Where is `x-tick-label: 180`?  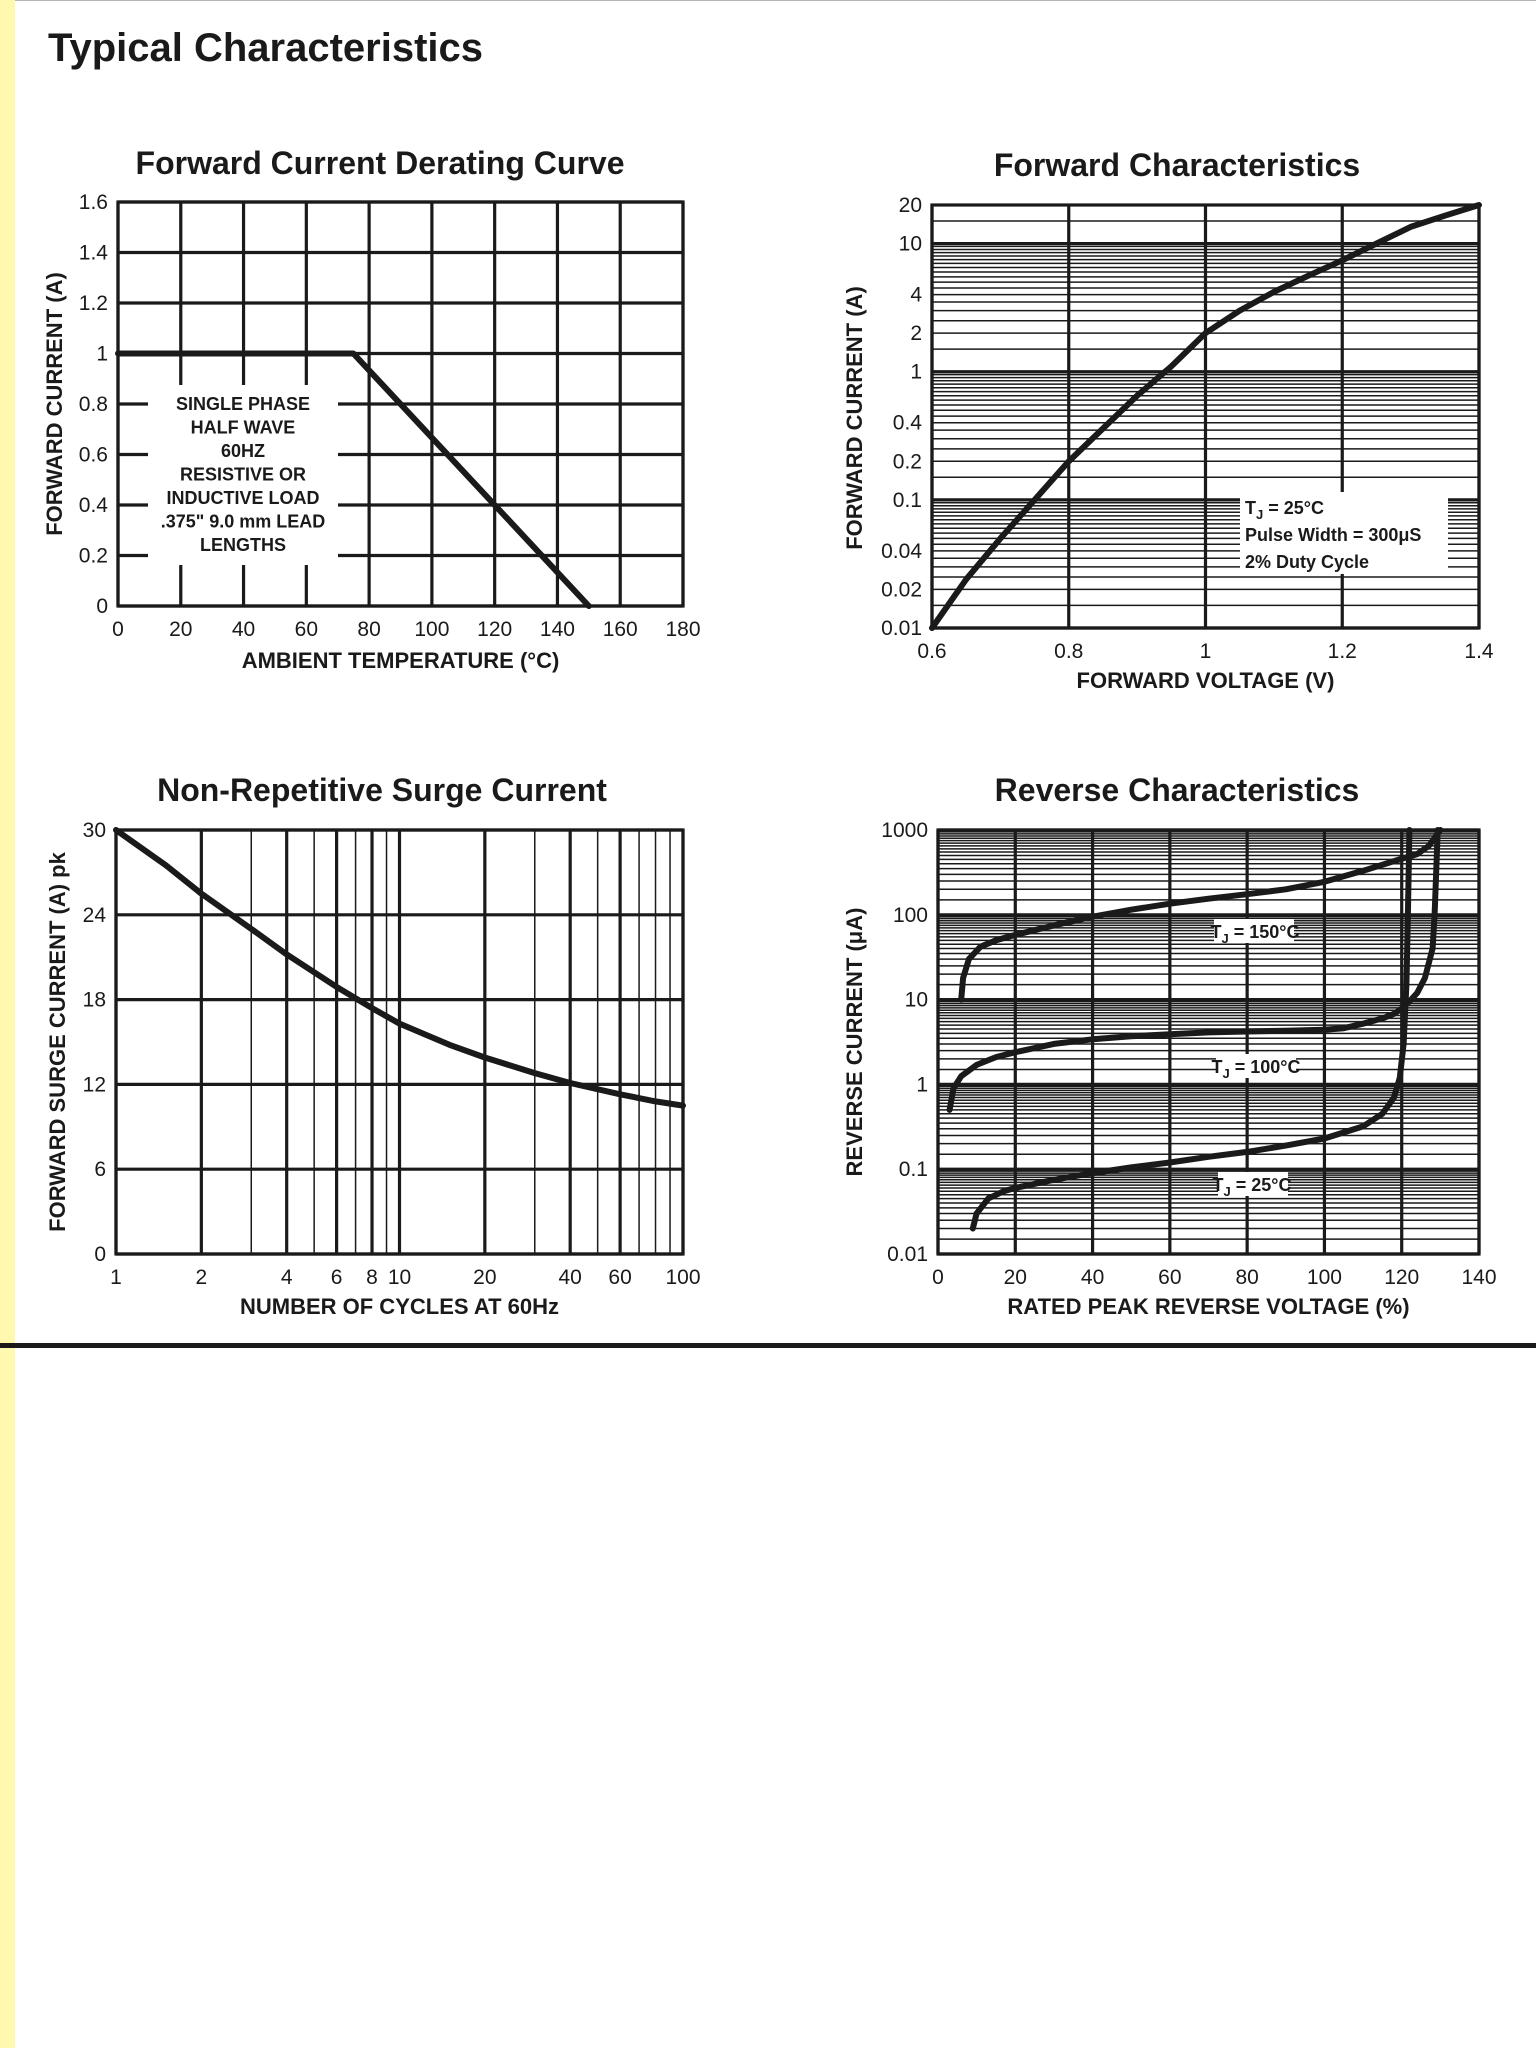 x-tick-label: 180 is located at coordinates (682, 629).